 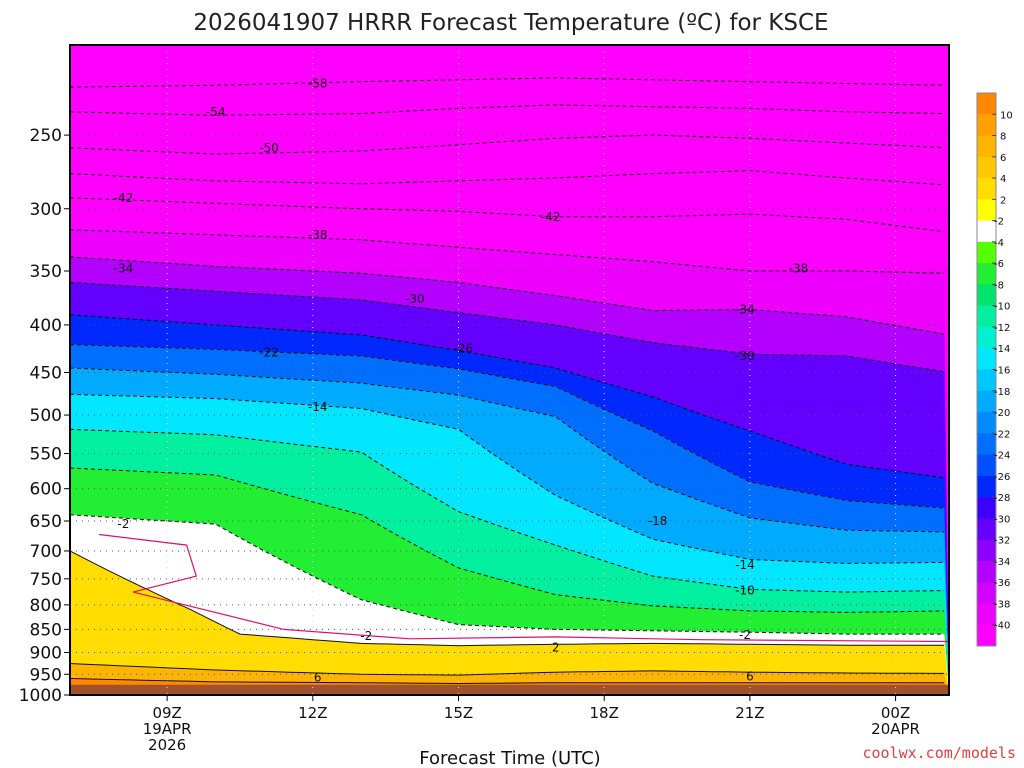 I want to click on colorbar-label: -36, so click(x=1002, y=583).